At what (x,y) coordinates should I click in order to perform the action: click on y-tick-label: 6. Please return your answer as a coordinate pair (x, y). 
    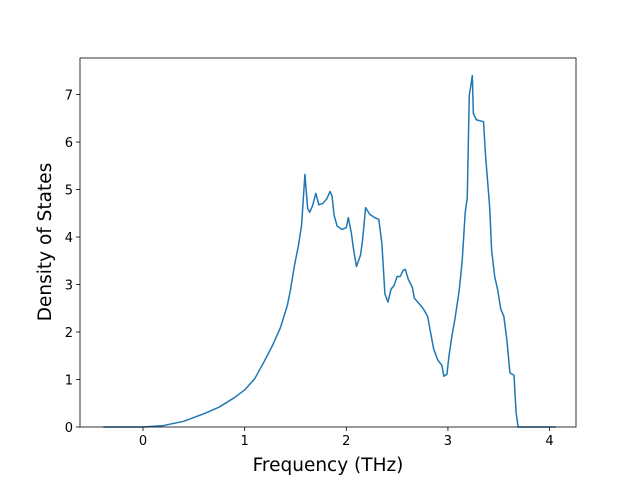
    Looking at the image, I should click on (69, 143).